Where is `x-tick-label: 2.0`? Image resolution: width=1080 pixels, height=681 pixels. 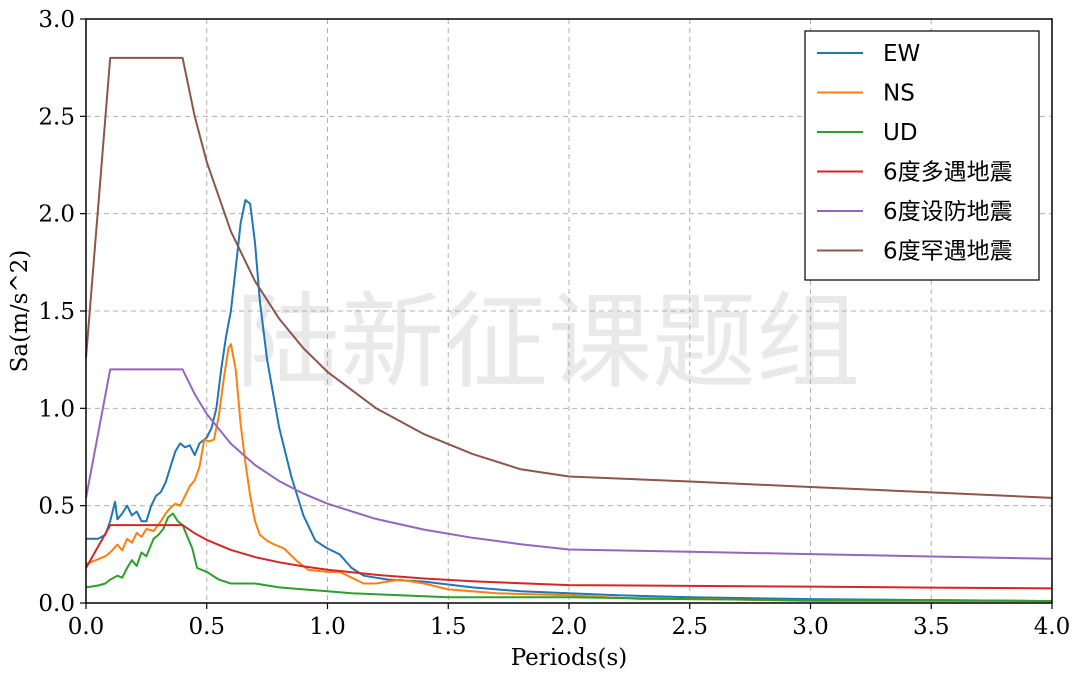 x-tick-label: 2.0 is located at coordinates (569, 627).